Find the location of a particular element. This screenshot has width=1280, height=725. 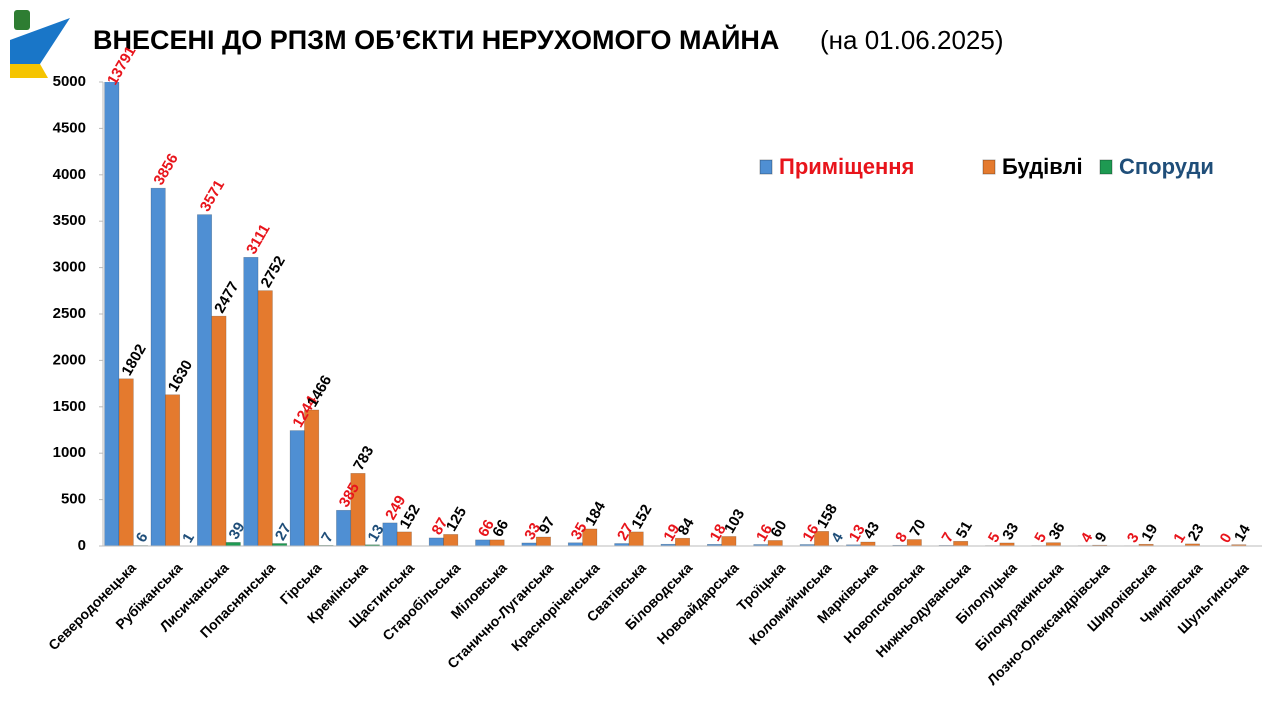

x-tick-label: Гірська is located at coordinates (301, 583).